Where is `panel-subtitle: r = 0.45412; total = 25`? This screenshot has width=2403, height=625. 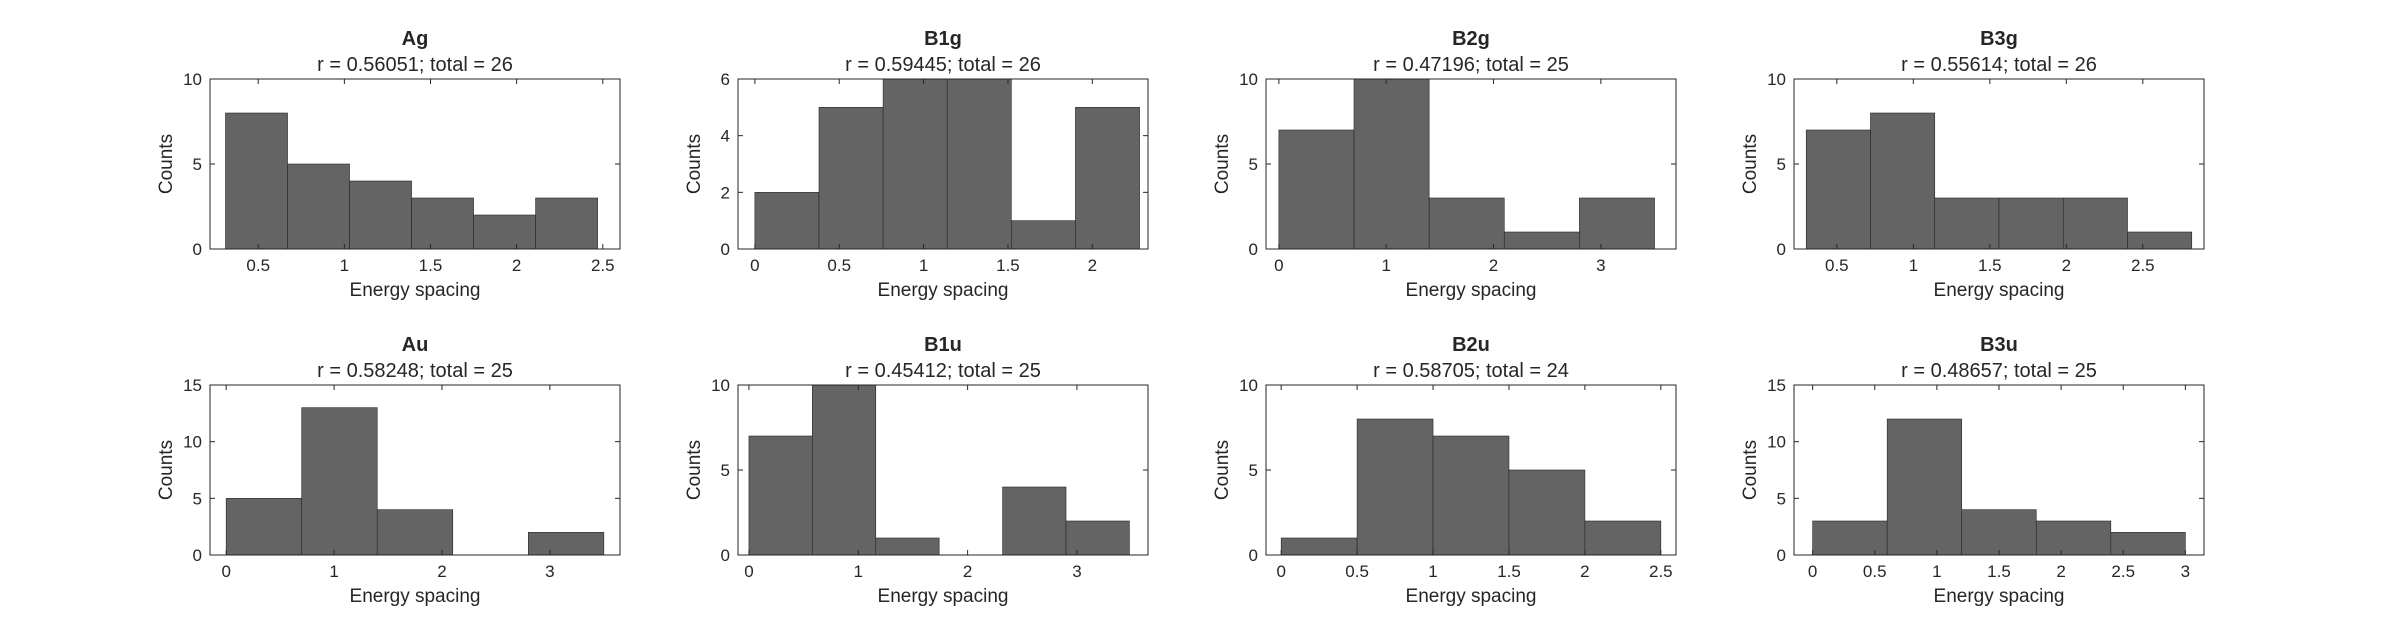 panel-subtitle: r = 0.45412; total = 25 is located at coordinates (943, 371).